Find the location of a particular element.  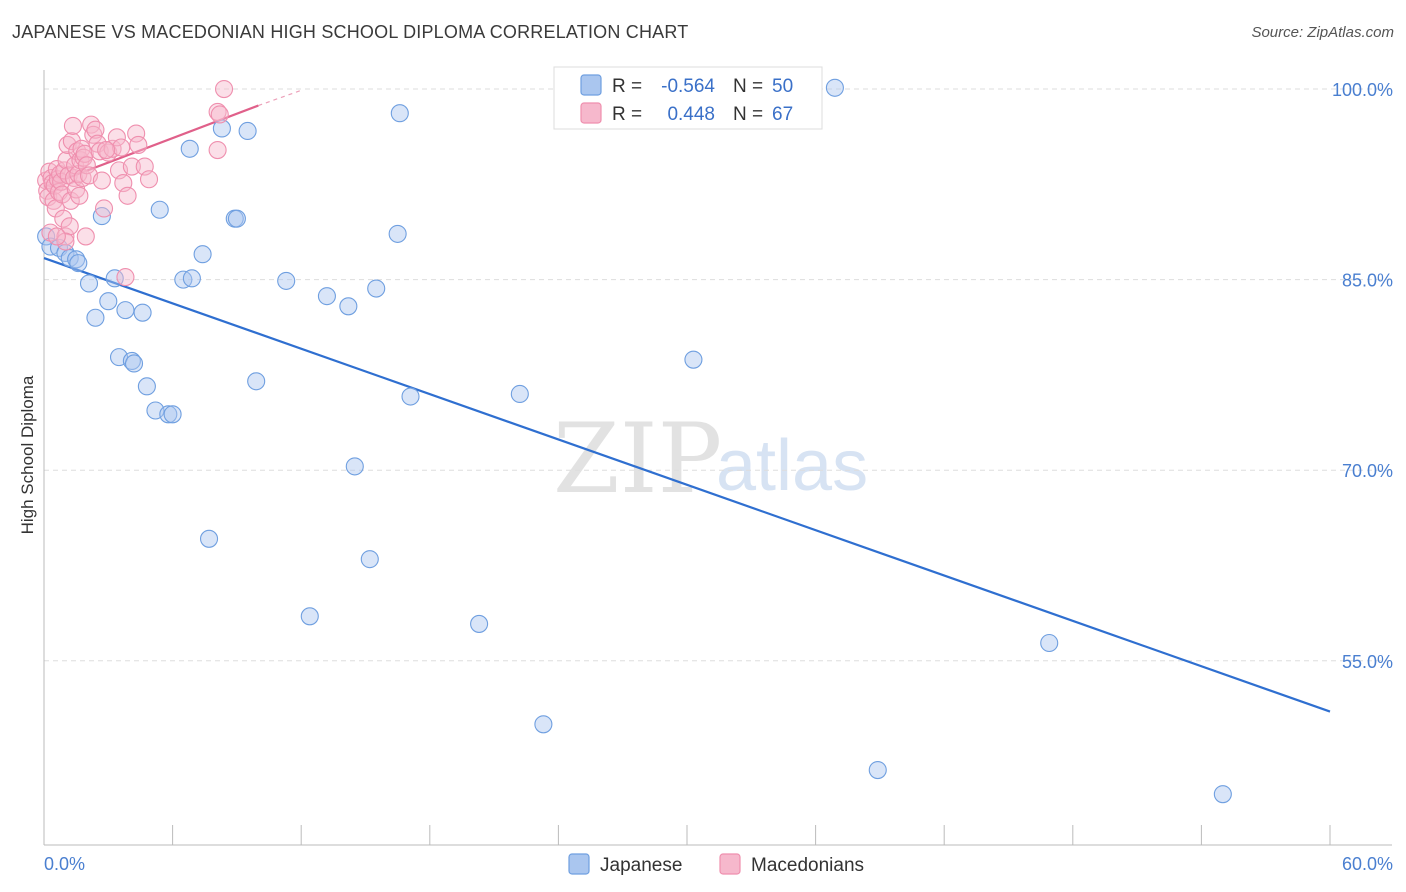

y-tick-label-3: 55.0% is located at coordinates (1367, 662).